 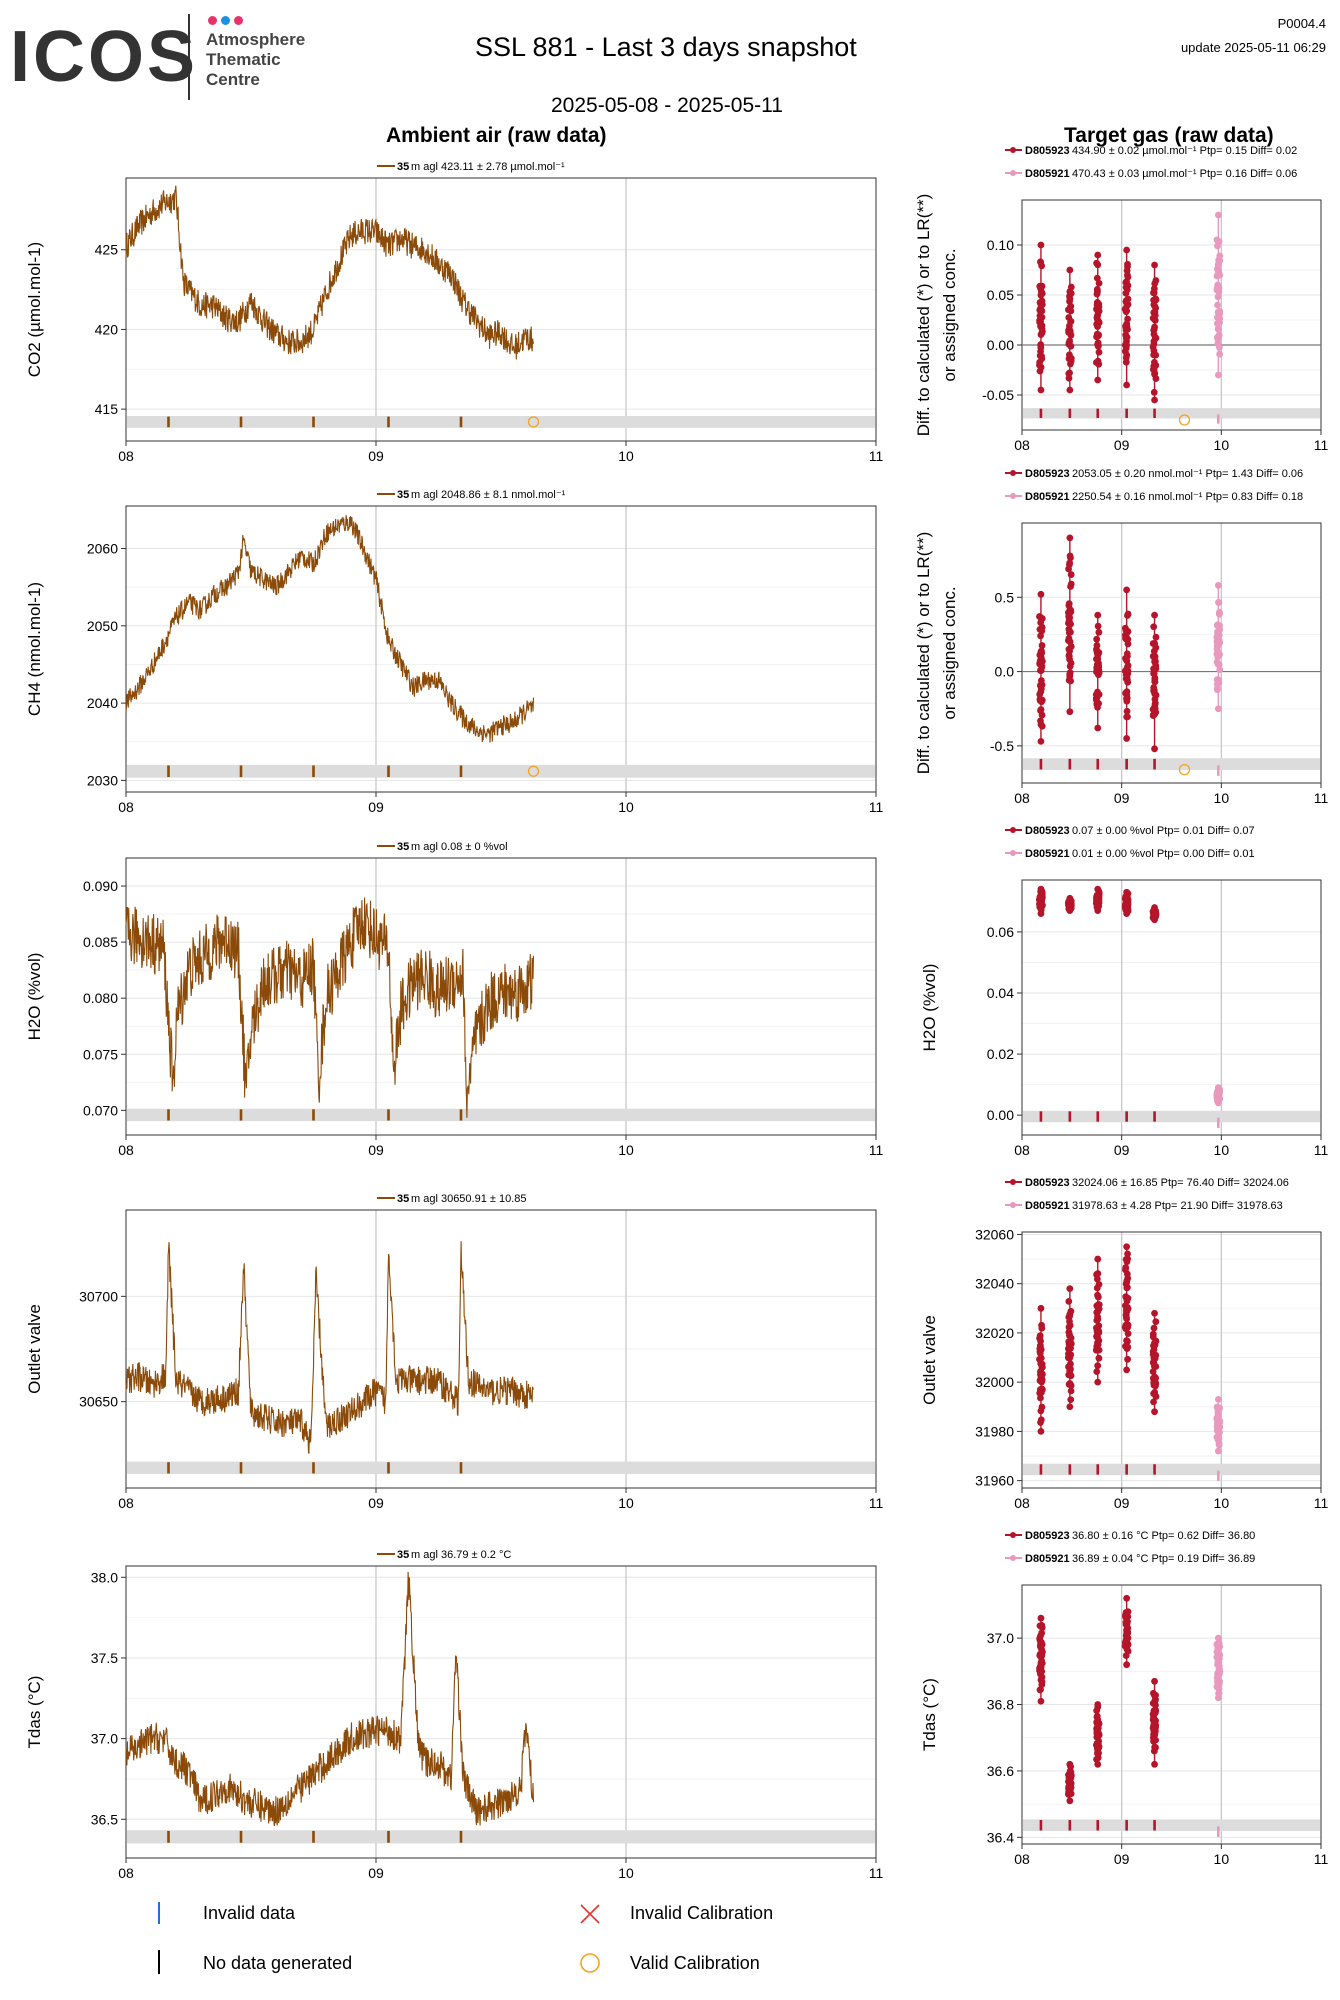 What do you see at coordinates (496, 135) in the screenshot?
I see `section-title-ambient: Ambient air (raw data)` at bounding box center [496, 135].